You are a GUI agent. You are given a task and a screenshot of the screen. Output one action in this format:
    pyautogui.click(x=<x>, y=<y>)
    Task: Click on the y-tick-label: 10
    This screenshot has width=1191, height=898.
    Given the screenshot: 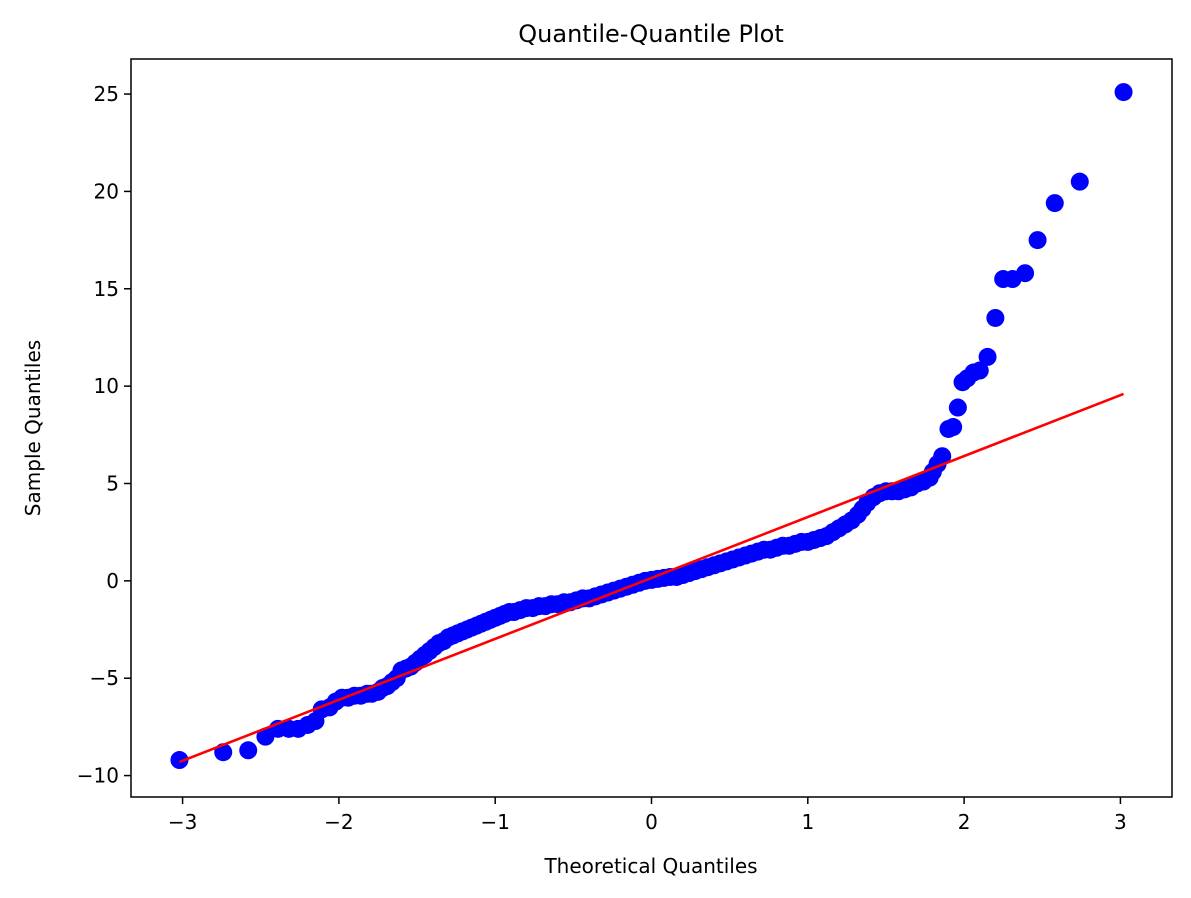 What is the action you would take?
    pyautogui.click(x=106, y=386)
    